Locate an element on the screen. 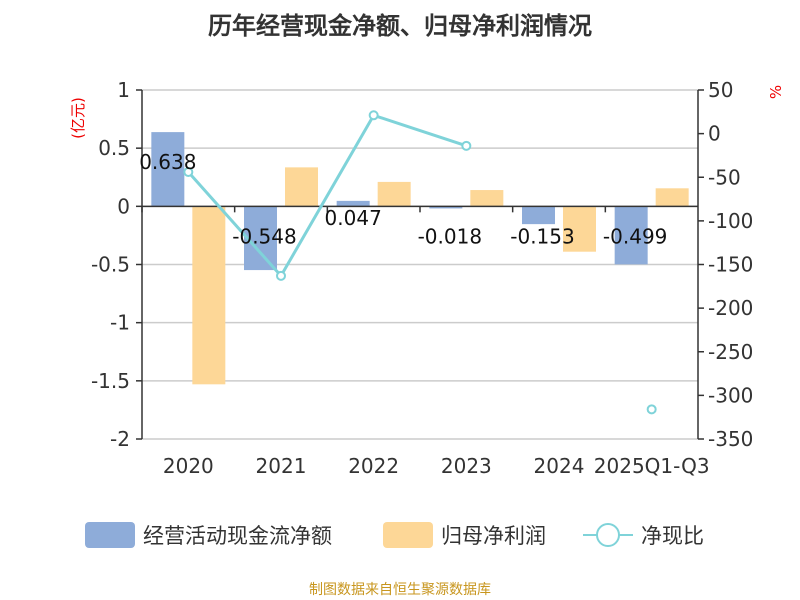 This screenshot has width=800, height=600. ratio-line is located at coordinates (327, 196).